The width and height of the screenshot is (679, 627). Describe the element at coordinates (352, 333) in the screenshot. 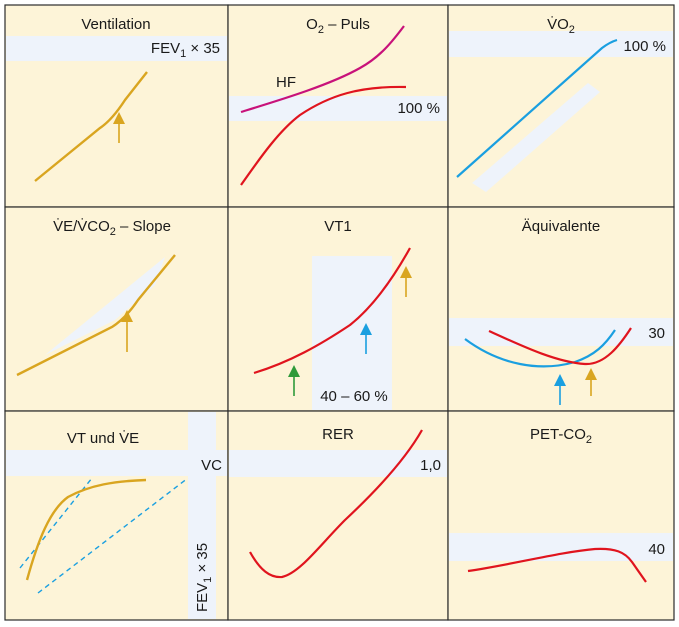

I see `range-band` at that location.